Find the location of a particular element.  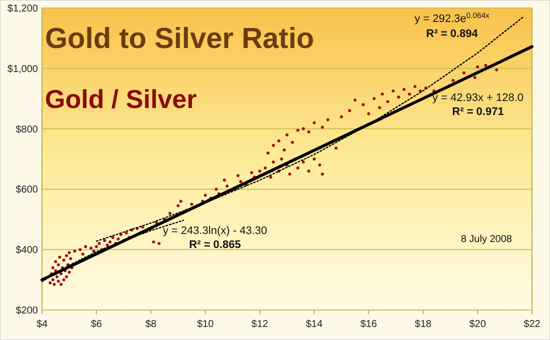

x-tick-label: $4 is located at coordinates (42, 324).